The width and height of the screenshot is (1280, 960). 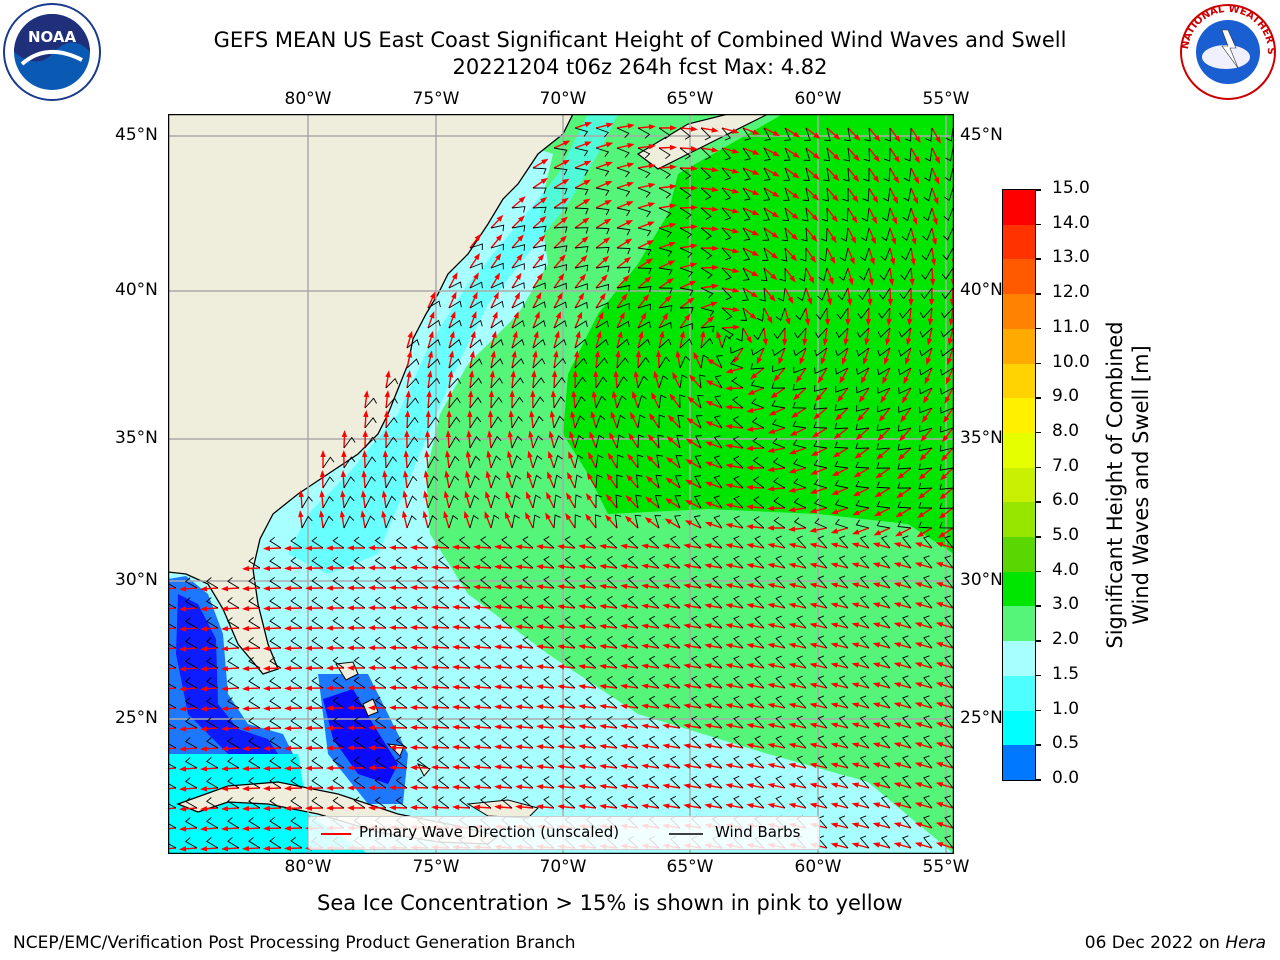 I want to click on colorbar-tick-label: 3.0, so click(x=1066, y=604).